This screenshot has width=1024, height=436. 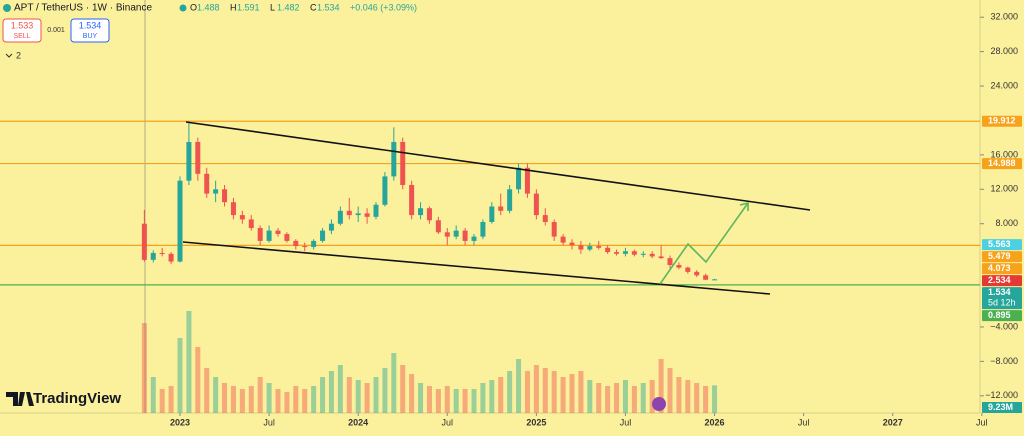 I want to click on sell-button, so click(x=22, y=30).